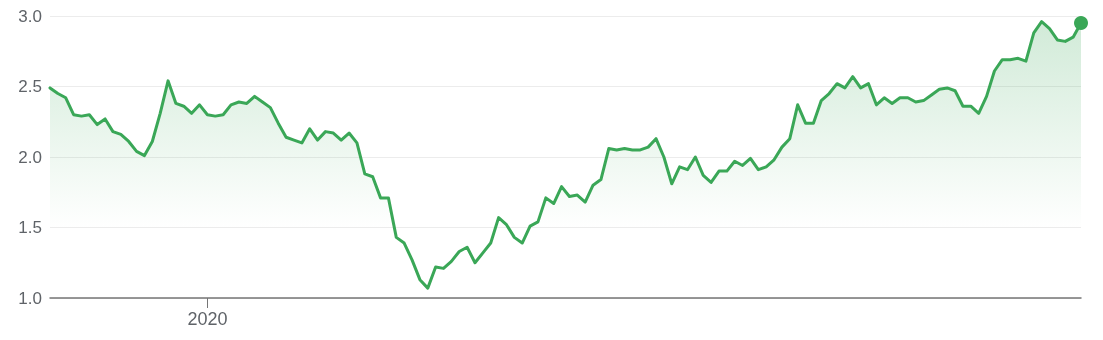  What do you see at coordinates (30, 298) in the screenshot?
I see `y-tick-label: 1.0` at bounding box center [30, 298].